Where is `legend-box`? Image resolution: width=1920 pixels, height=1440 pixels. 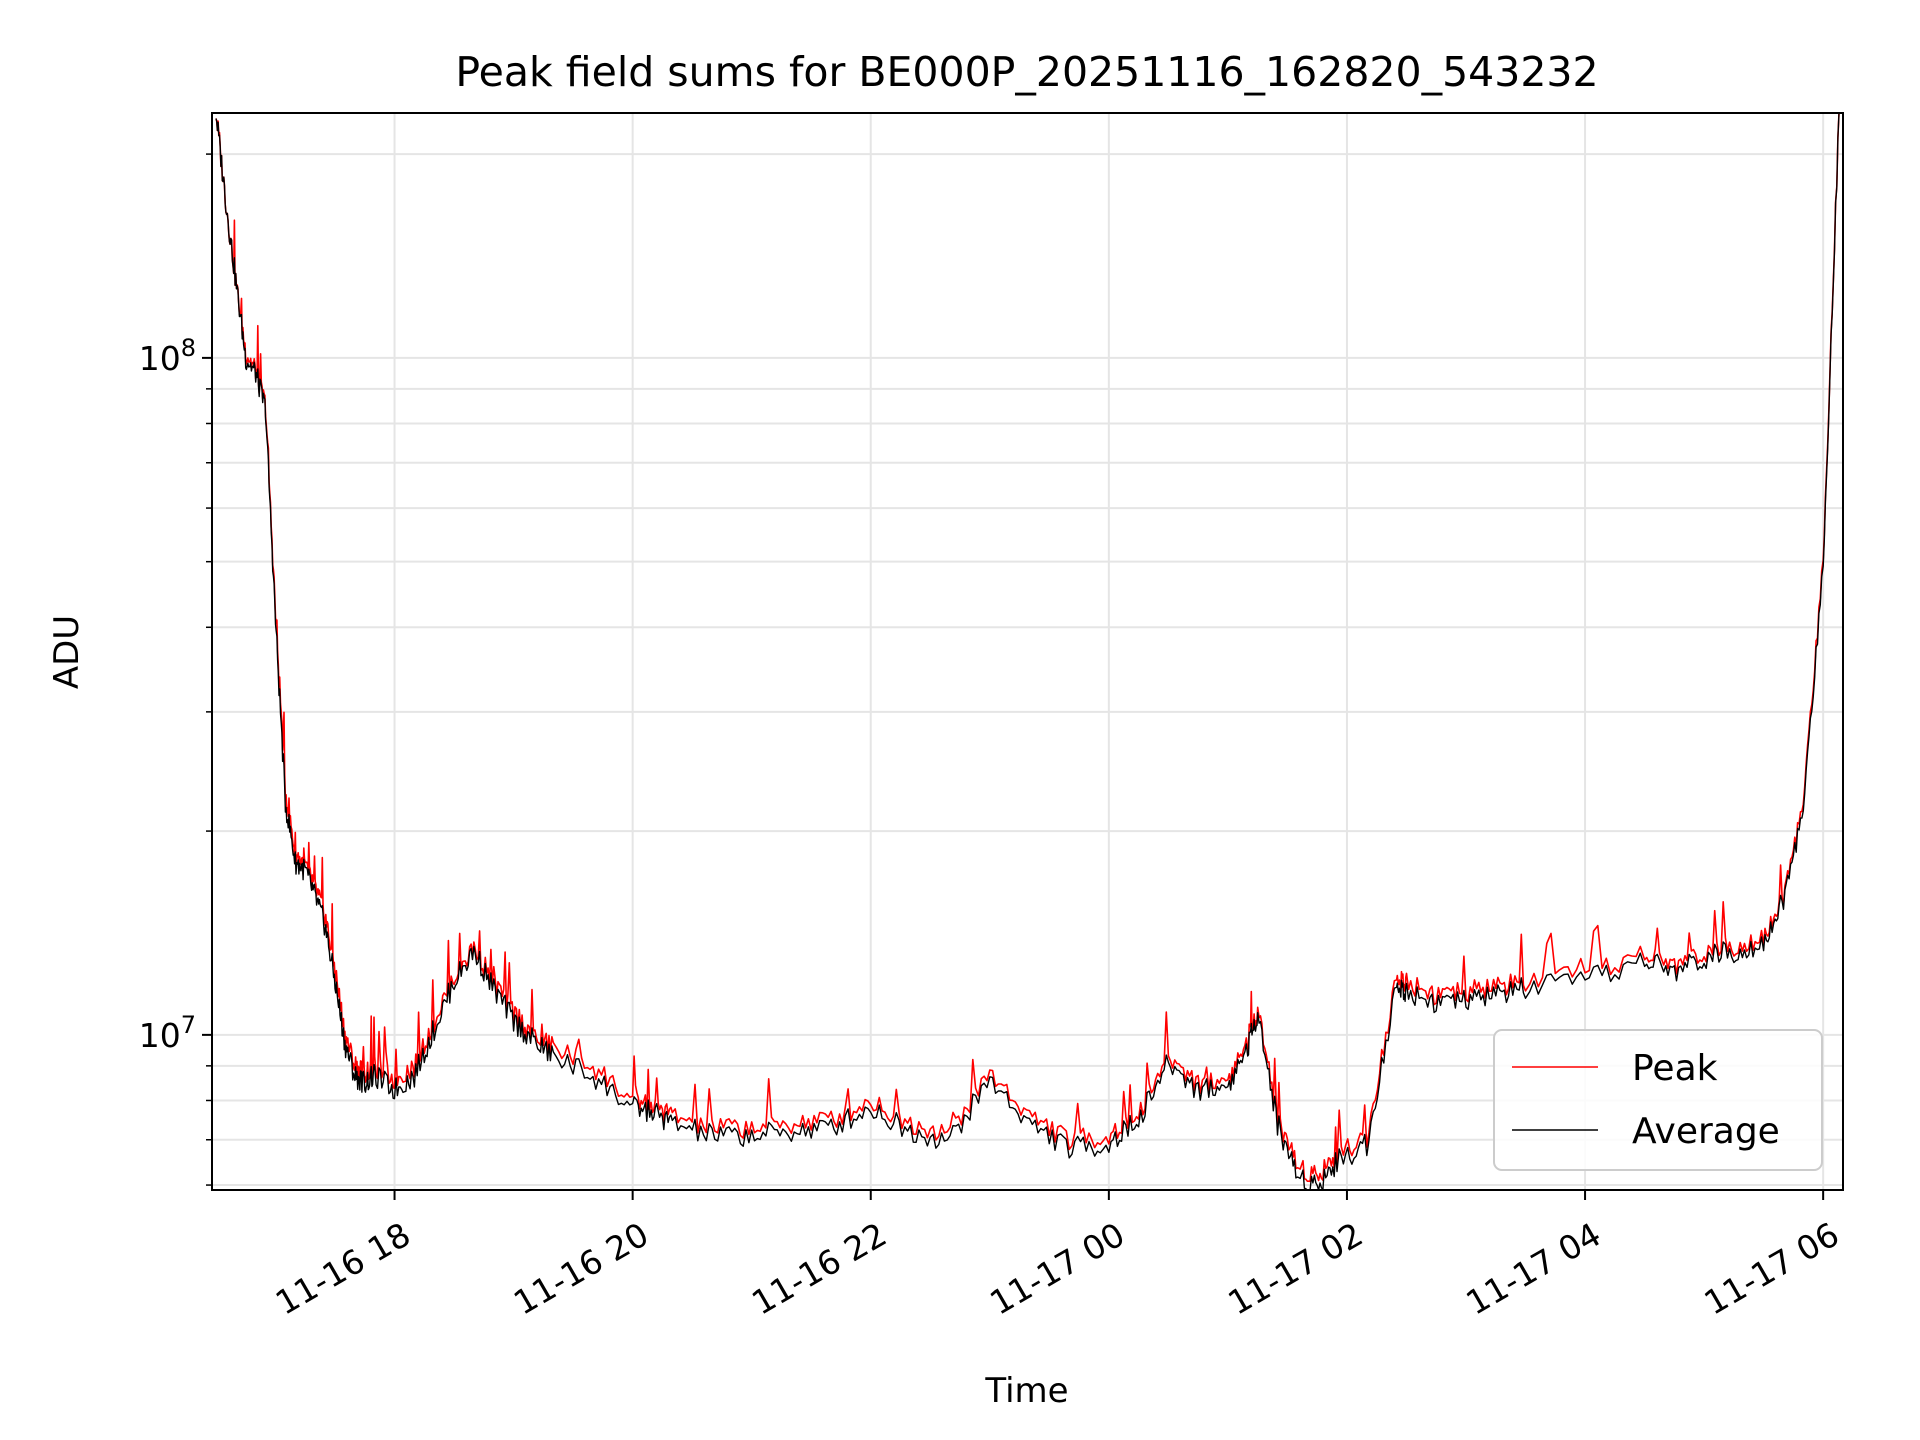 legend-box is located at coordinates (1658, 1100).